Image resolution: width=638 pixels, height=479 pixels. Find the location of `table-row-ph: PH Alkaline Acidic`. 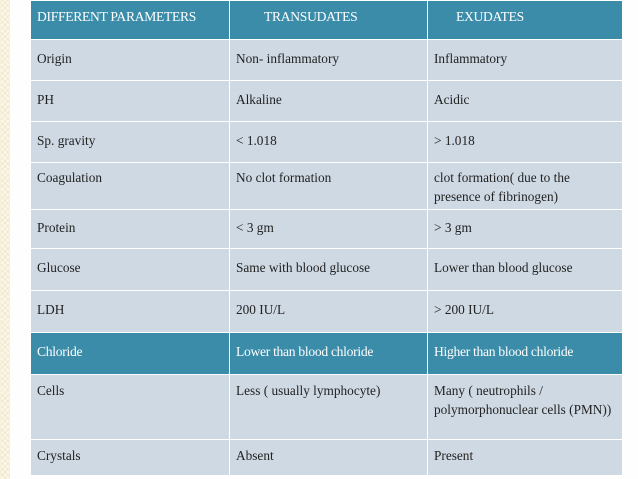

table-row-ph: PH Alkaline Acidic is located at coordinates (326, 101).